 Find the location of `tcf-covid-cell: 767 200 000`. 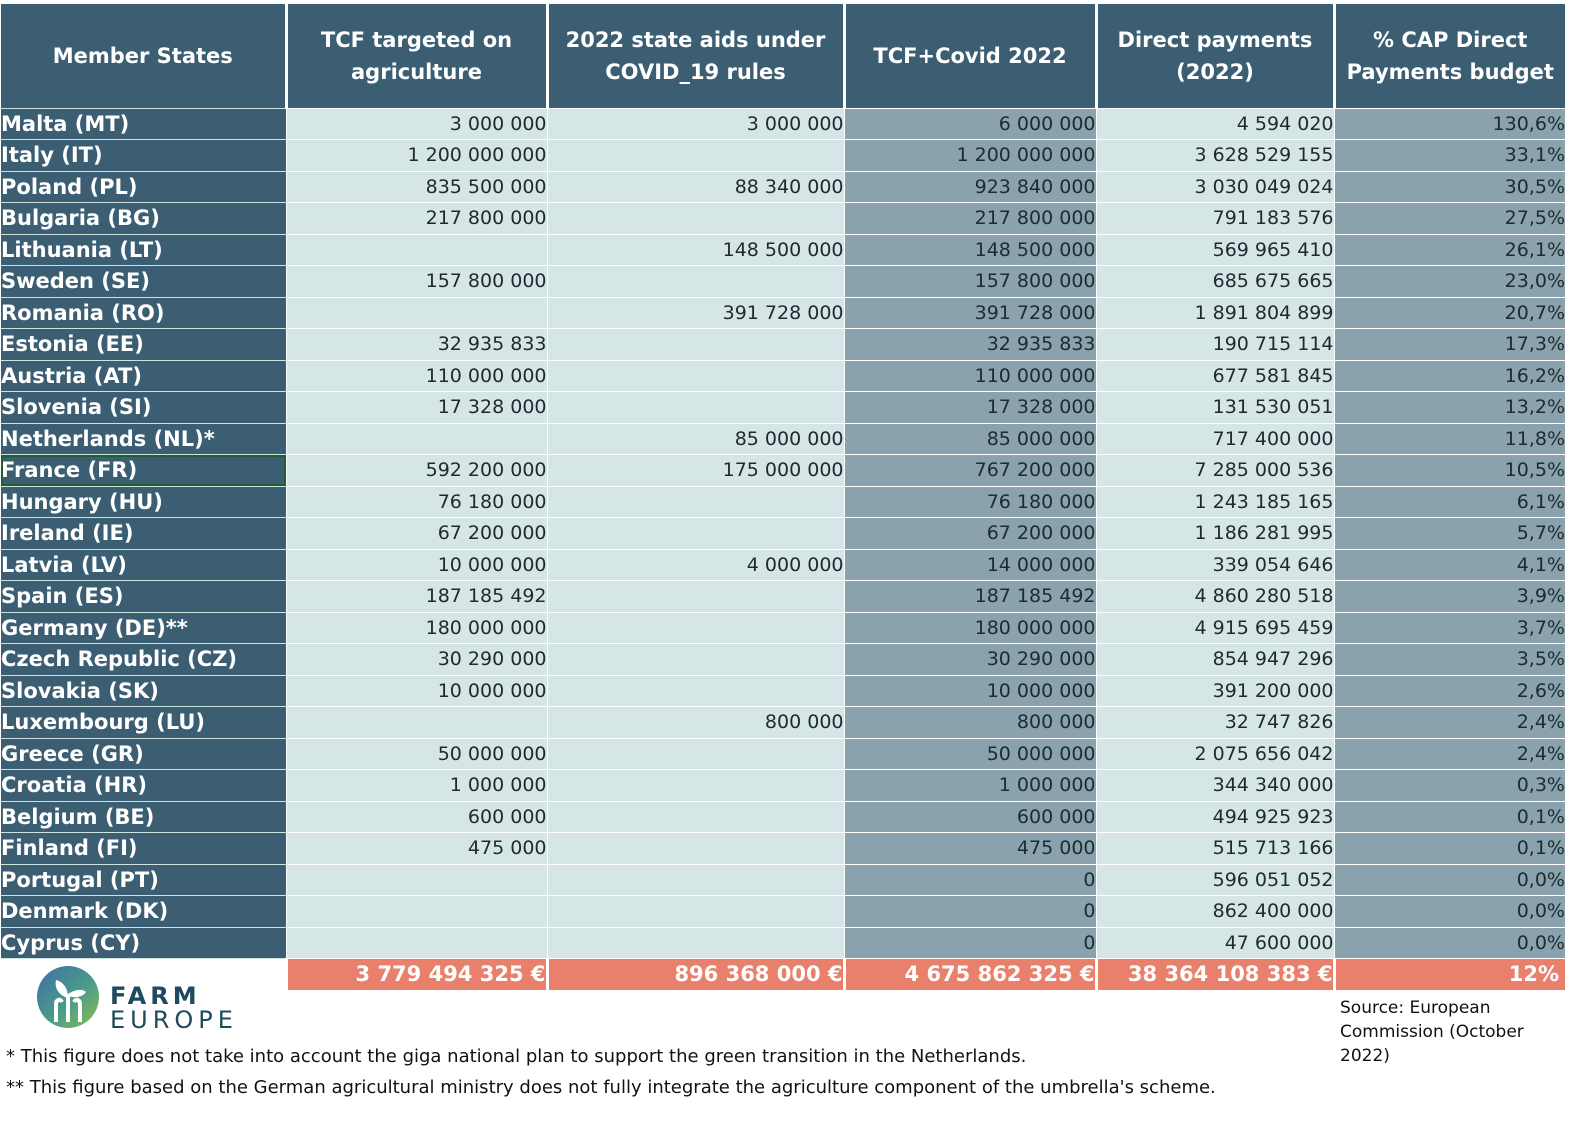

tcf-covid-cell: 767 200 000 is located at coordinates (969, 470).